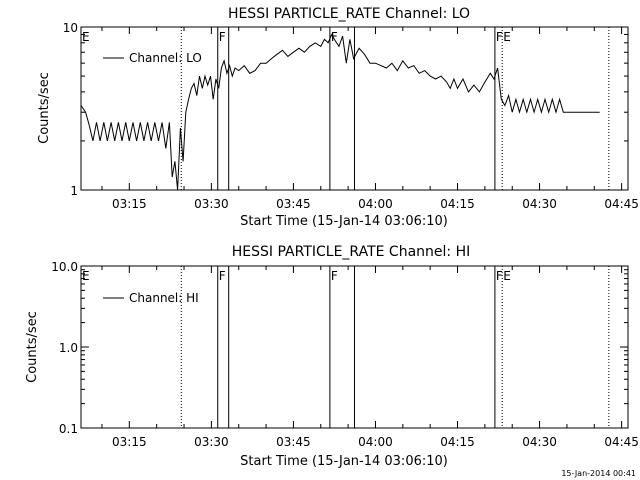  What do you see at coordinates (68, 429) in the screenshot?
I see `hi-y-tick-label: 0.1` at bounding box center [68, 429].